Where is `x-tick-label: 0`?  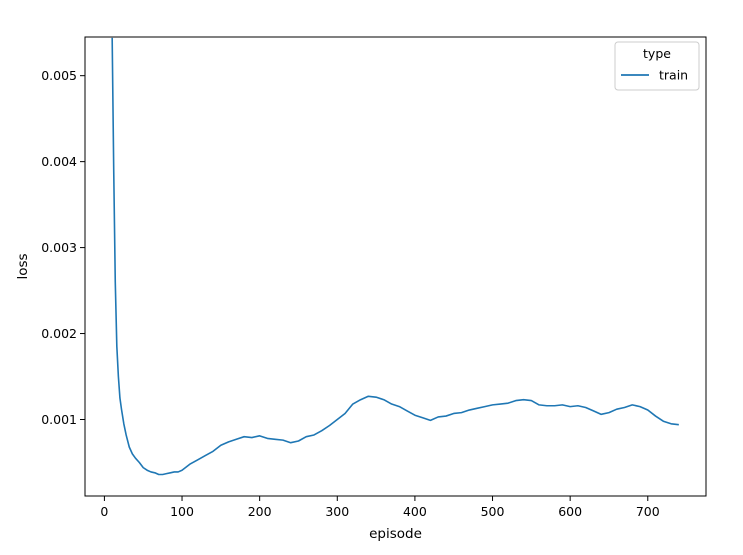 x-tick-label: 0 is located at coordinates (104, 511).